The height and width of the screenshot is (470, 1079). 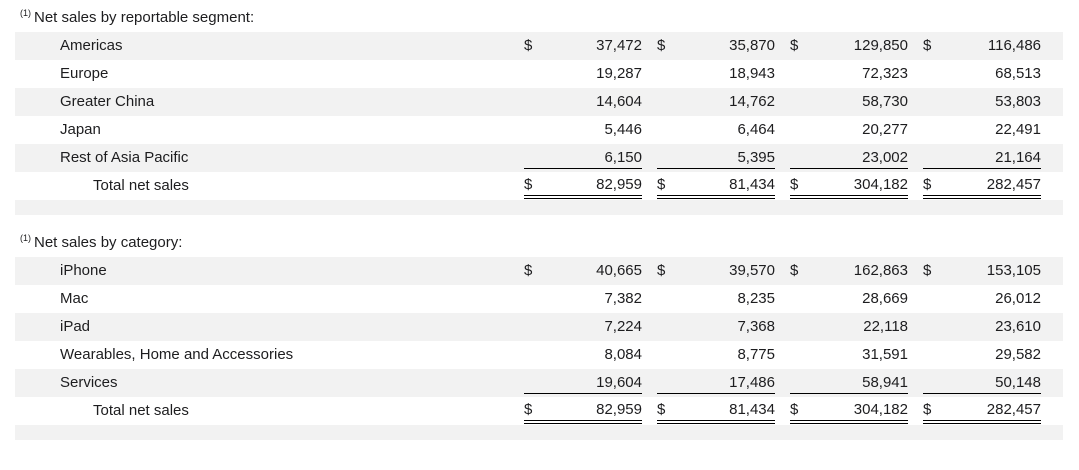 What do you see at coordinates (752, 73) in the screenshot?
I see `amount: 18,943` at bounding box center [752, 73].